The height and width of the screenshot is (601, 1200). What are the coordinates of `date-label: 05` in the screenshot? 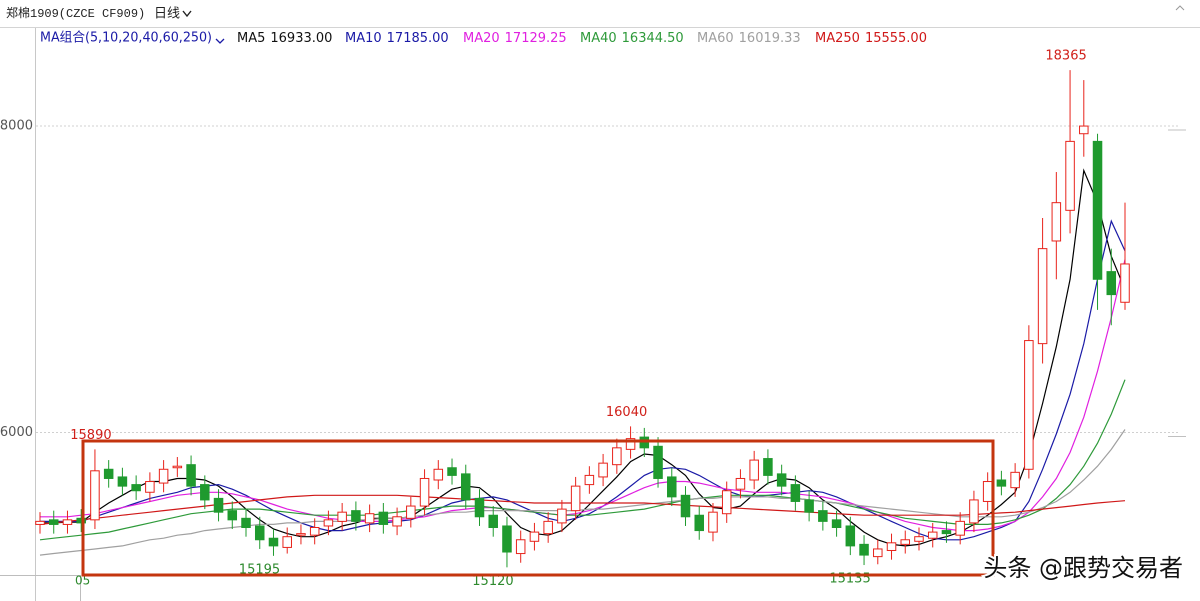 It's located at (82, 581).